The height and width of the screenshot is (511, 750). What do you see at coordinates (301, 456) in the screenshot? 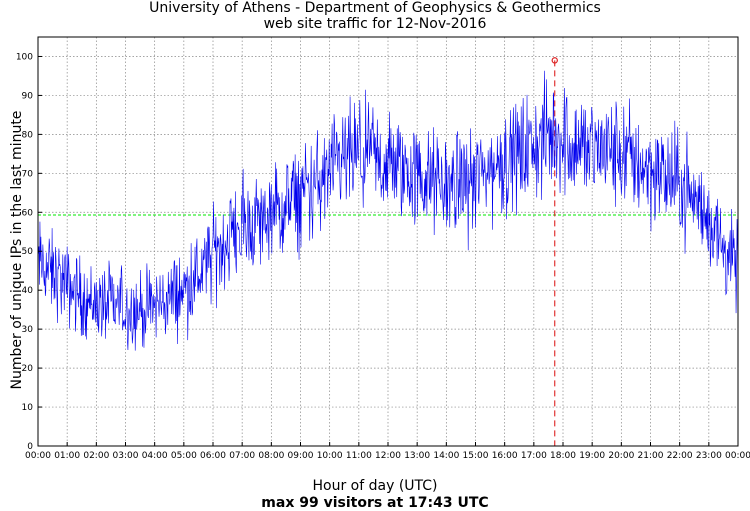
I see `x-tick-label: 09:00` at bounding box center [301, 456].